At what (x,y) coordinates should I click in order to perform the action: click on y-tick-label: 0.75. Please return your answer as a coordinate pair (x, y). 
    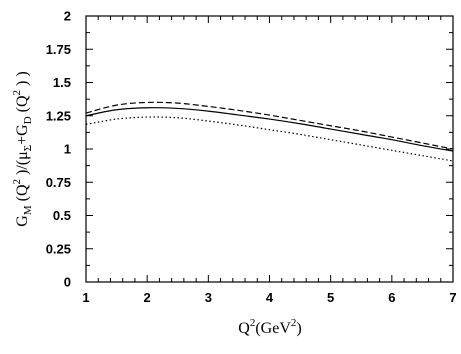
    Looking at the image, I should click on (58, 182).